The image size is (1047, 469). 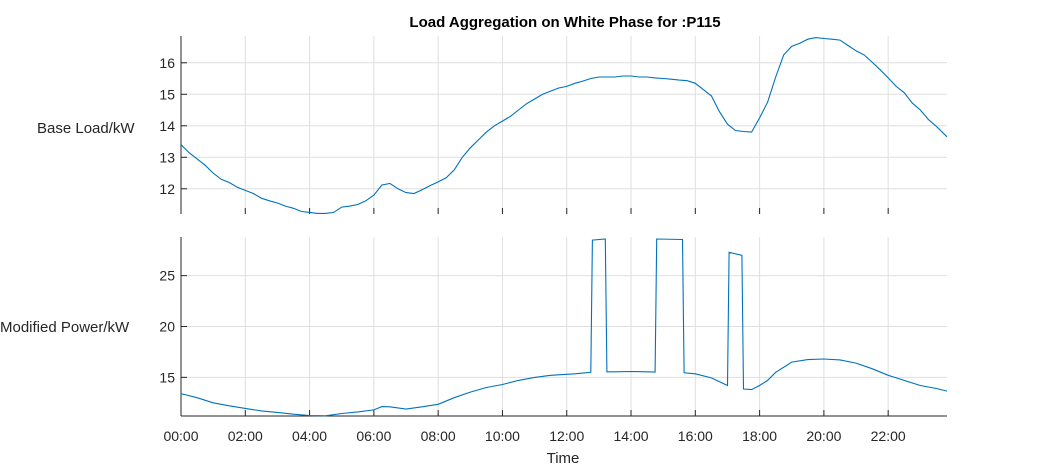 I want to click on xtick-label: 12:00, so click(x=566, y=436).